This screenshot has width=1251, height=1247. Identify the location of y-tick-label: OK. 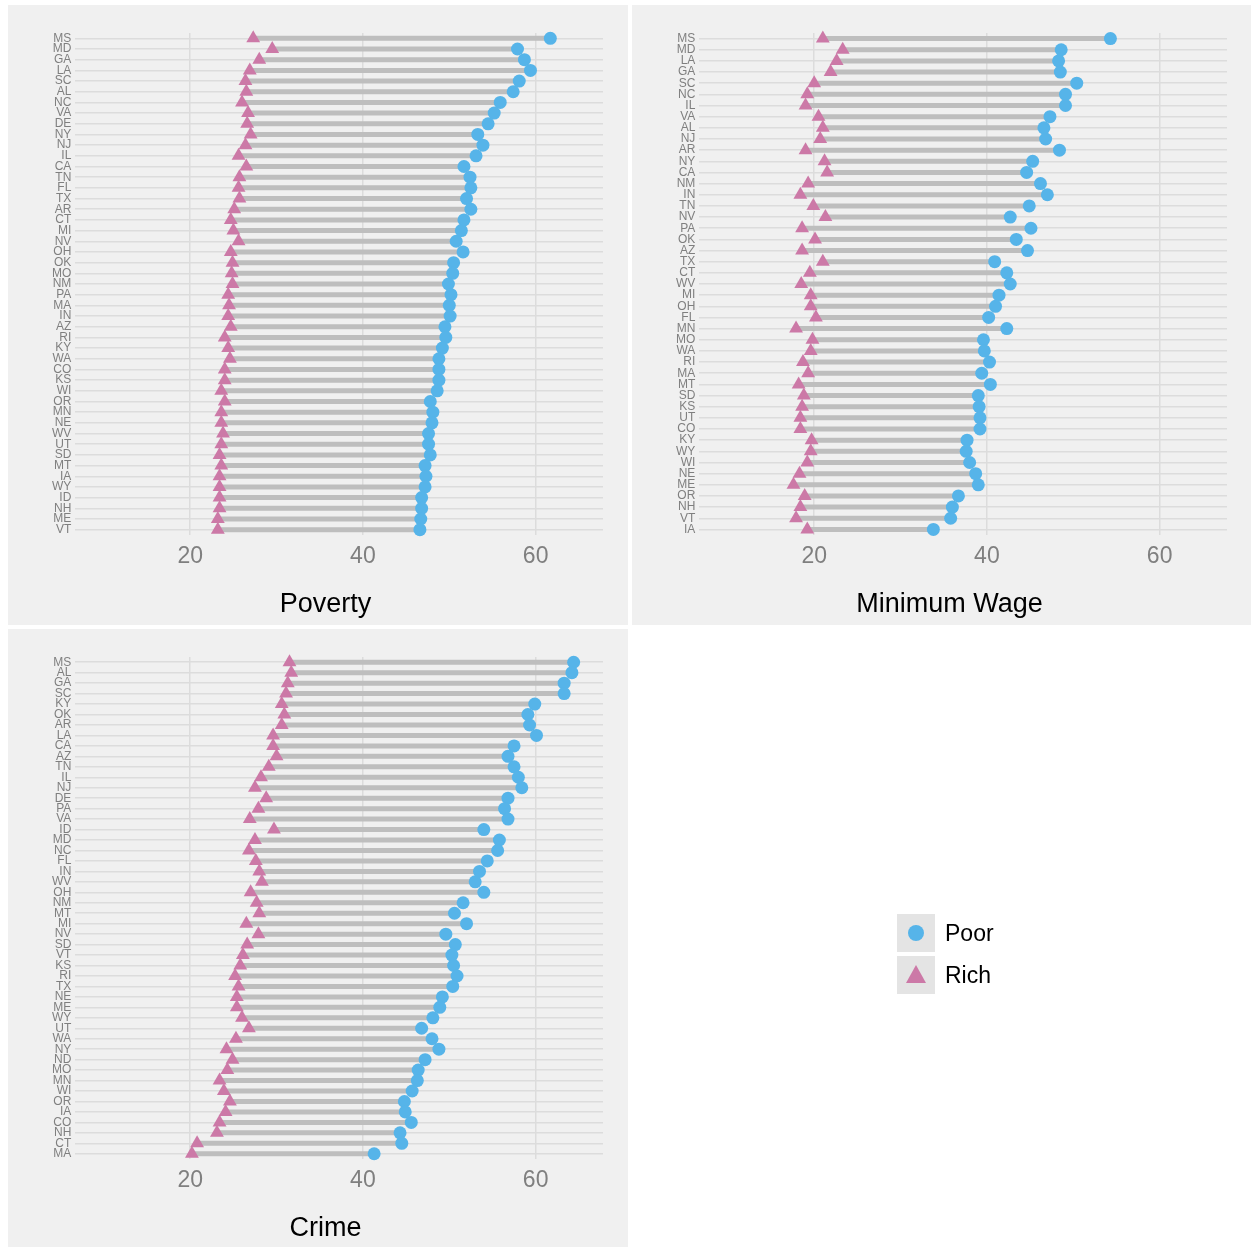
(62, 261).